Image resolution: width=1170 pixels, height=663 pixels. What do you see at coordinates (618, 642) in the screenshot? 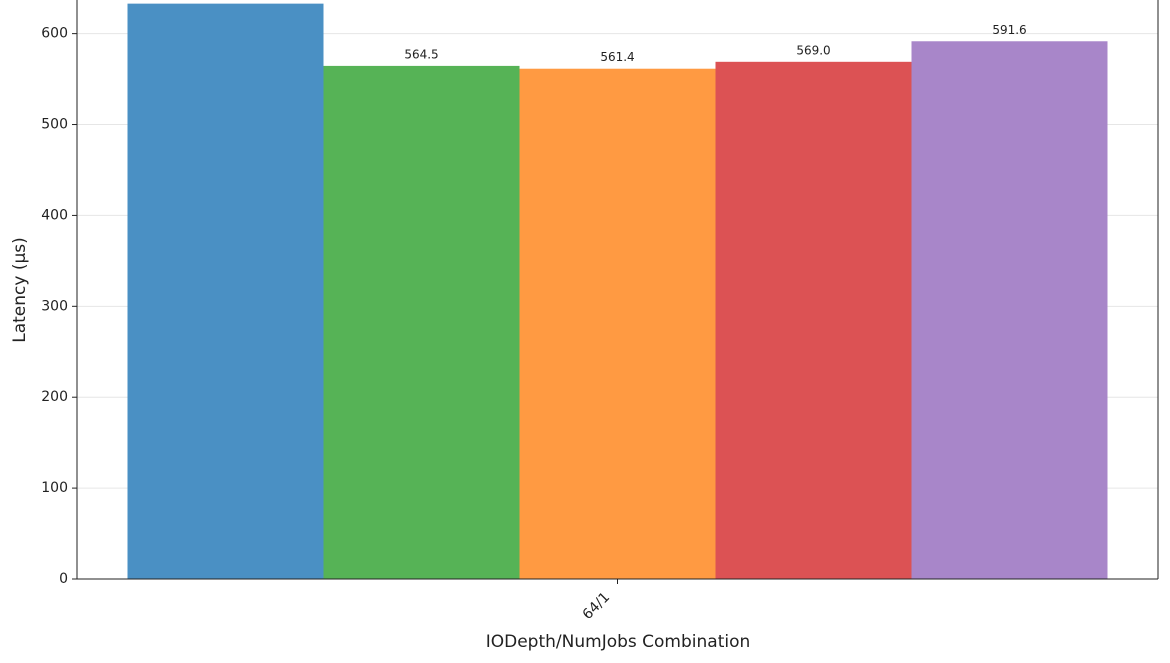
I see `x-axis-title: IODepth/NumJobs Combination` at bounding box center [618, 642].